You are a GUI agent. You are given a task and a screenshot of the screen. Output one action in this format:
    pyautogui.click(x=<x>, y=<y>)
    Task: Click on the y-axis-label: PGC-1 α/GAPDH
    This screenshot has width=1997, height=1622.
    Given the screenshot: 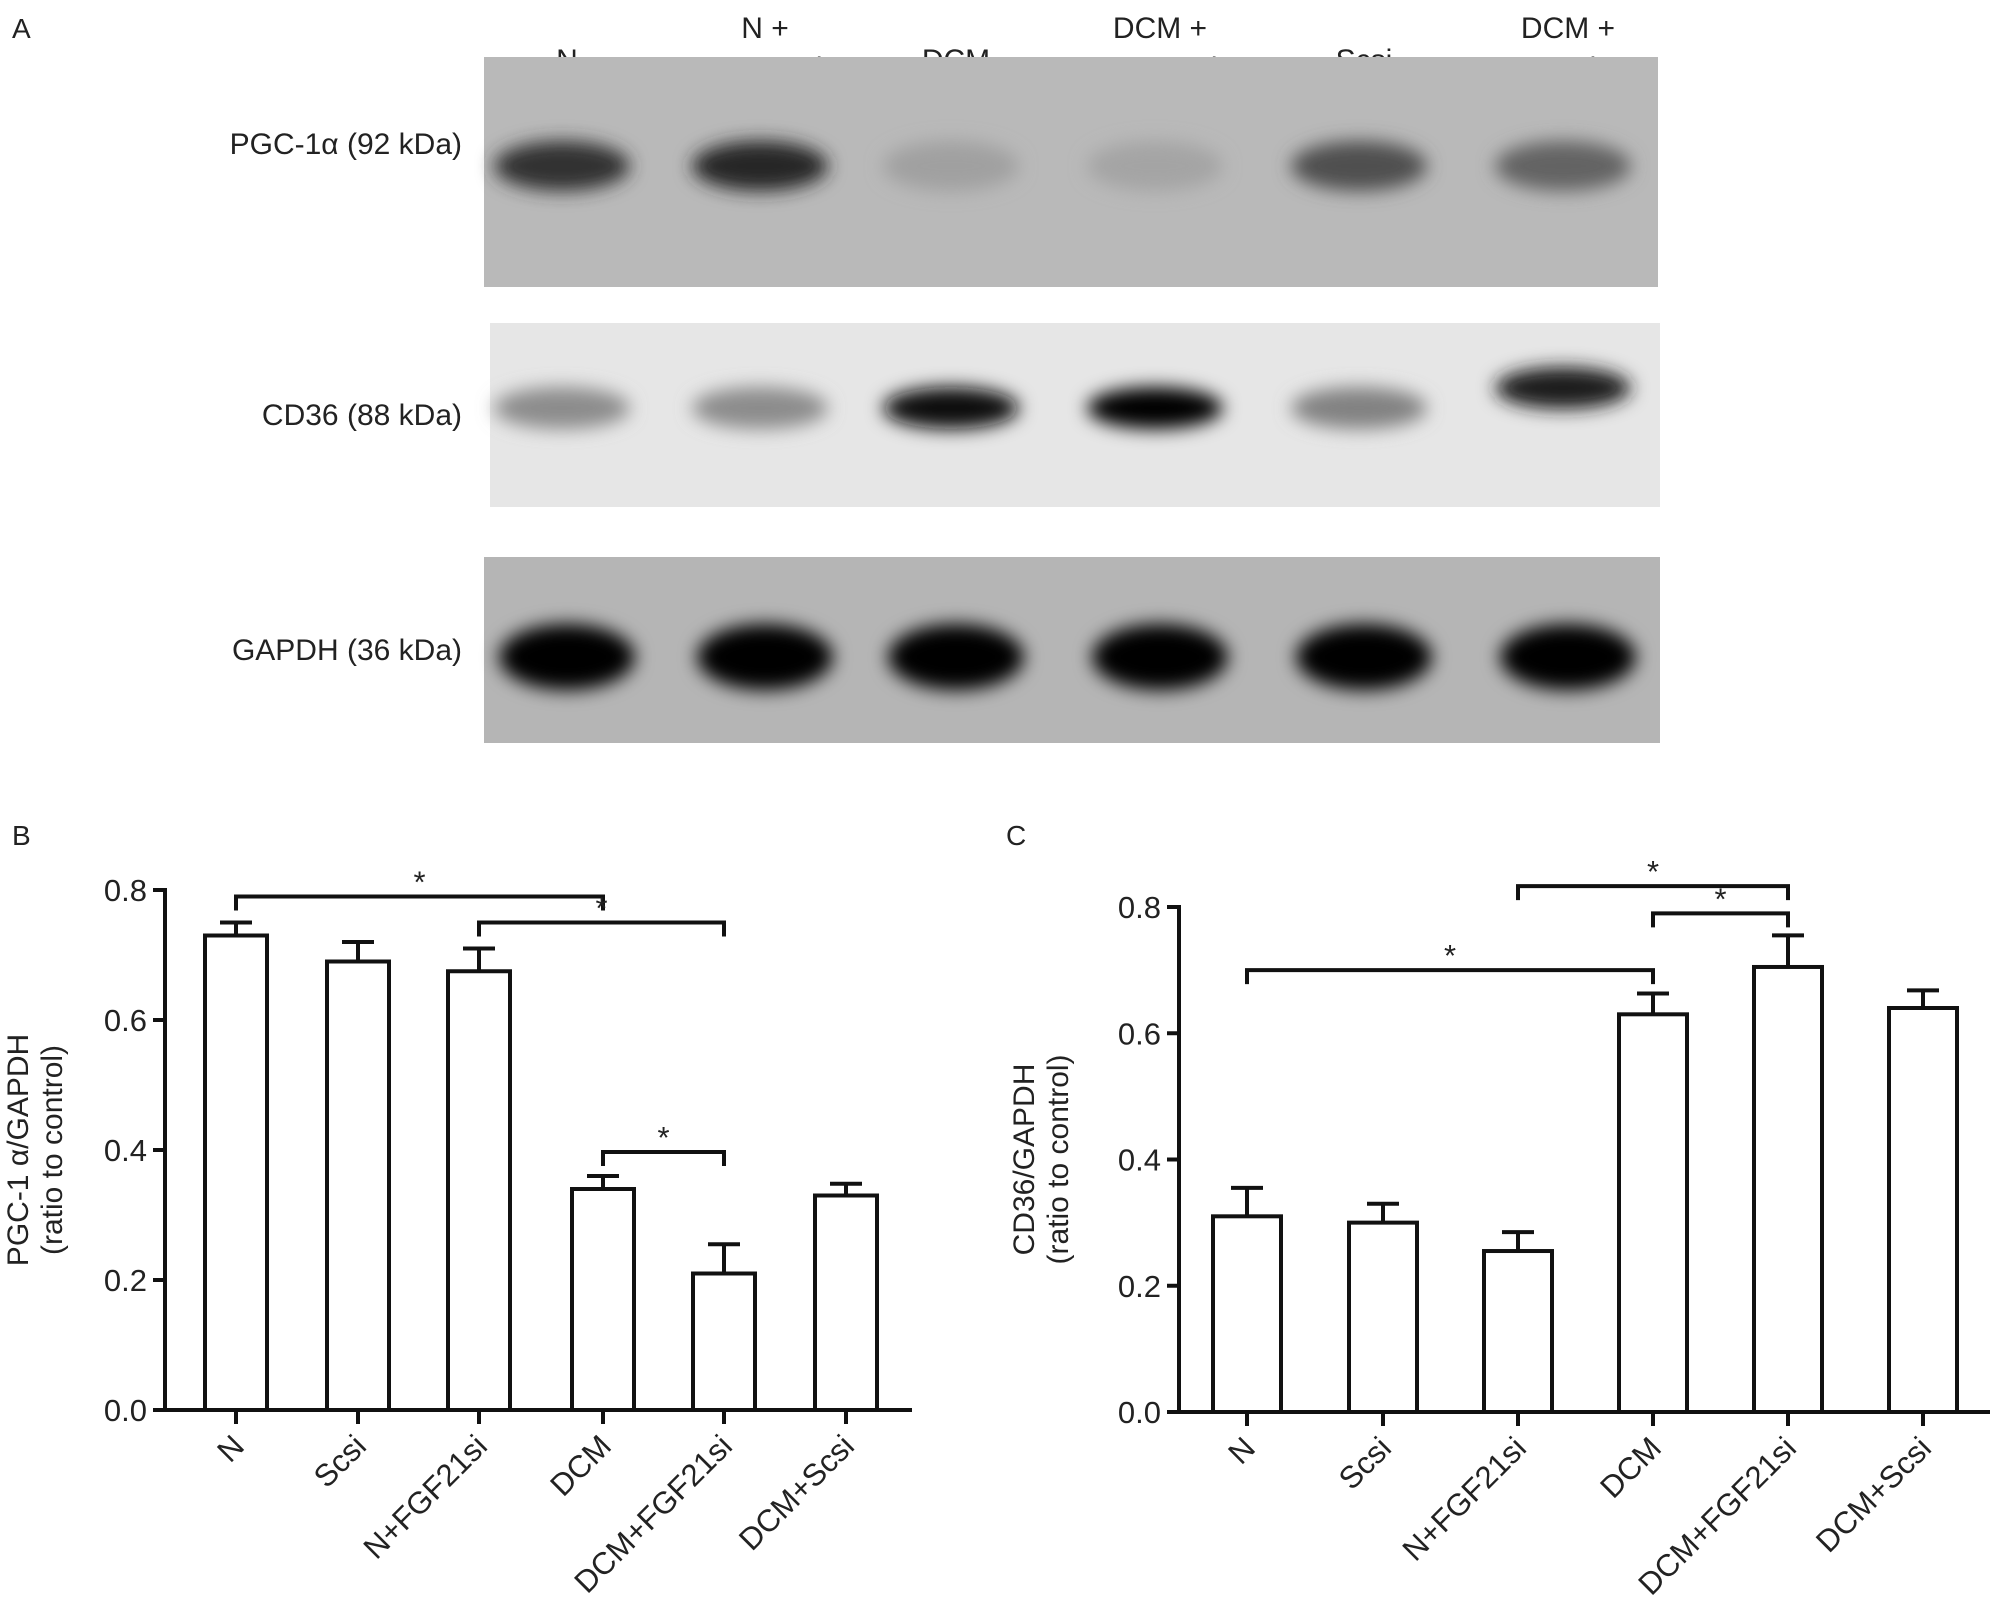 What is the action you would take?
    pyautogui.click(x=18, y=1150)
    